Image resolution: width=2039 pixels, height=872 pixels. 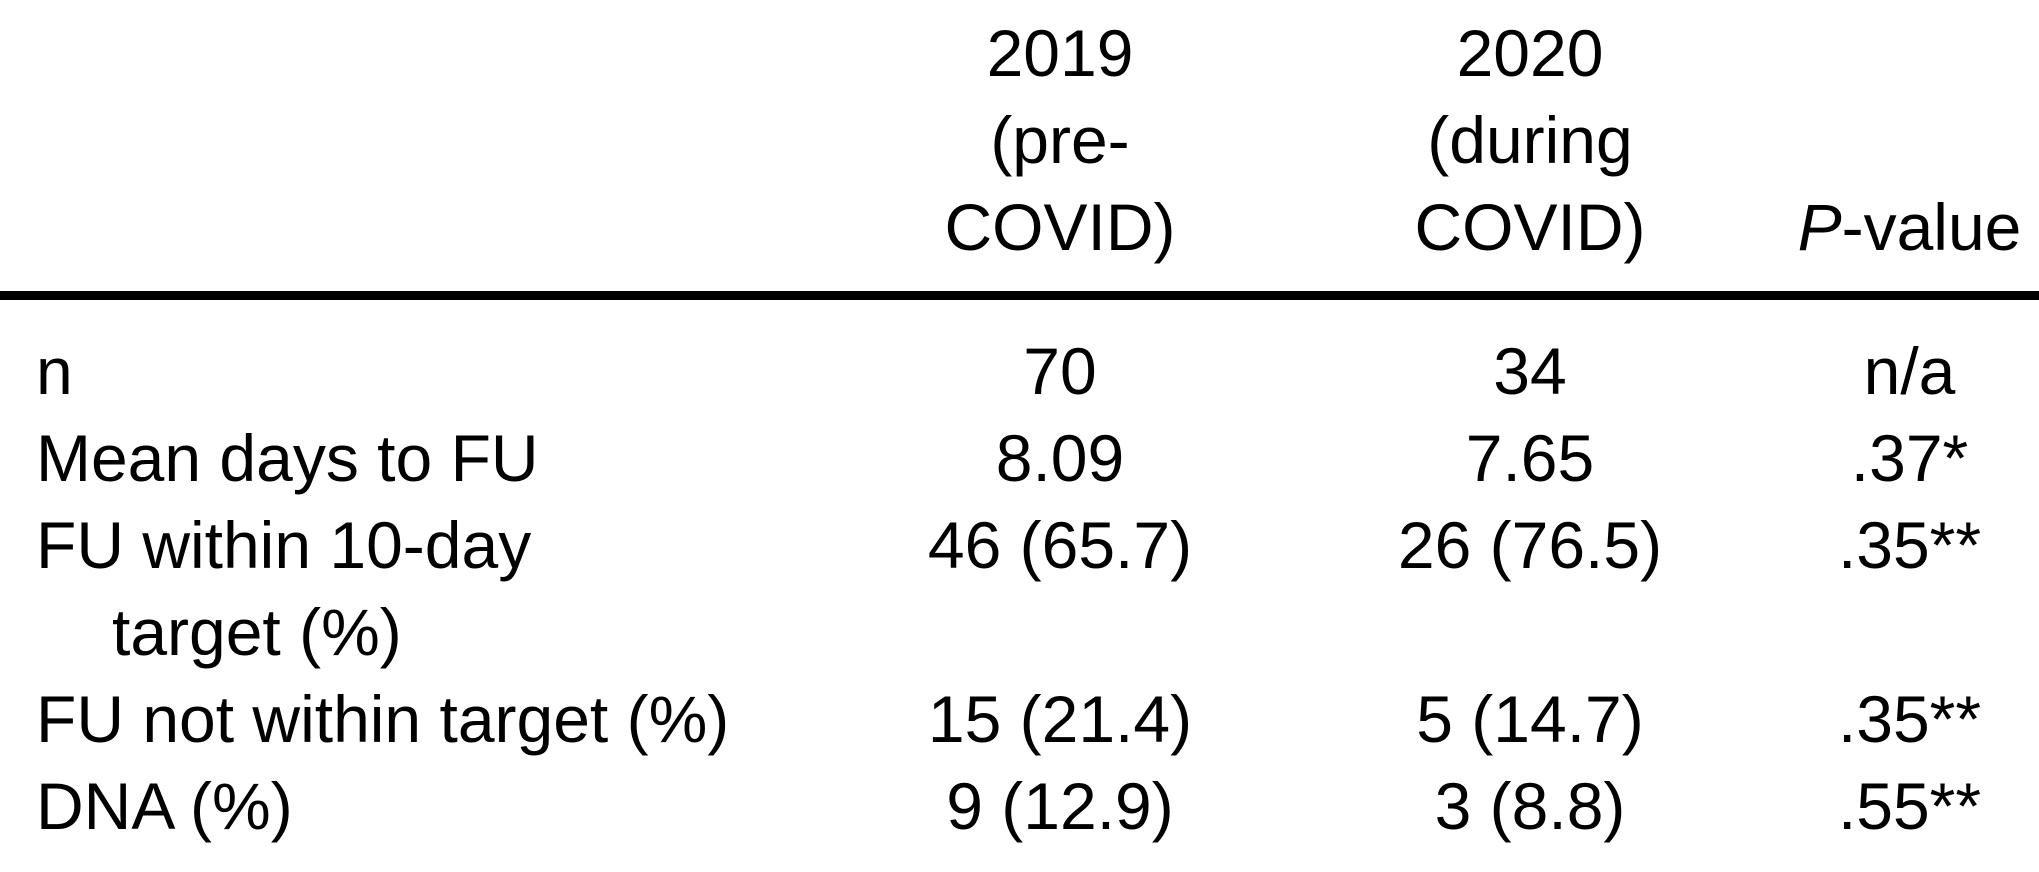 I want to click on row-label-line2: target (%), so click(x=257, y=632).